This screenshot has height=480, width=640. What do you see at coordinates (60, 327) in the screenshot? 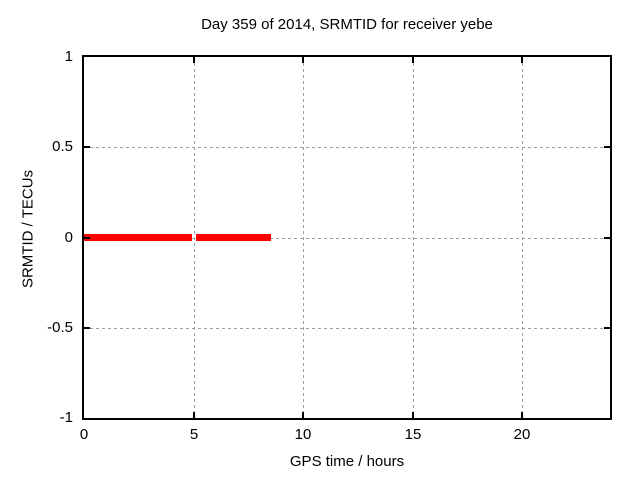
I see `y-tick-label--0.5: -0.5` at bounding box center [60, 327].